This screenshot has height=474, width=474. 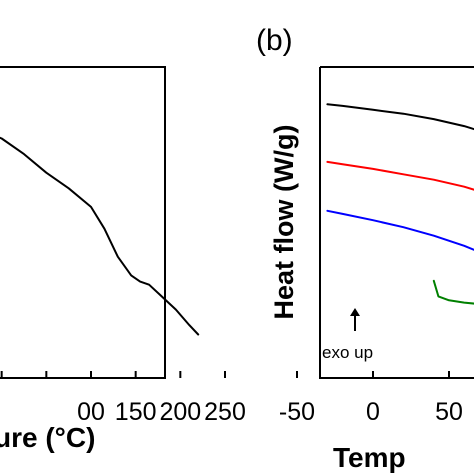 What do you see at coordinates (355, 312) in the screenshot?
I see `exo-up-arrowhead` at bounding box center [355, 312].